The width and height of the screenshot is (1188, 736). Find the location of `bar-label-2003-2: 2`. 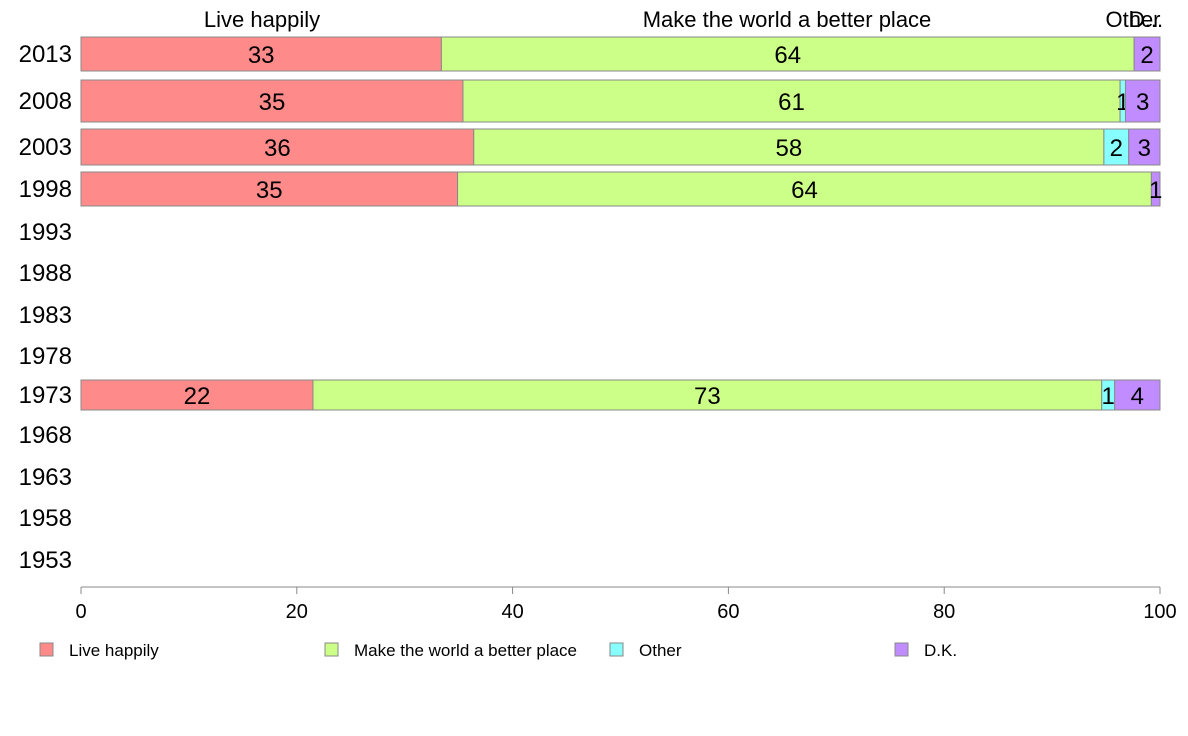

bar-label-2003-2: 2 is located at coordinates (1116, 148).